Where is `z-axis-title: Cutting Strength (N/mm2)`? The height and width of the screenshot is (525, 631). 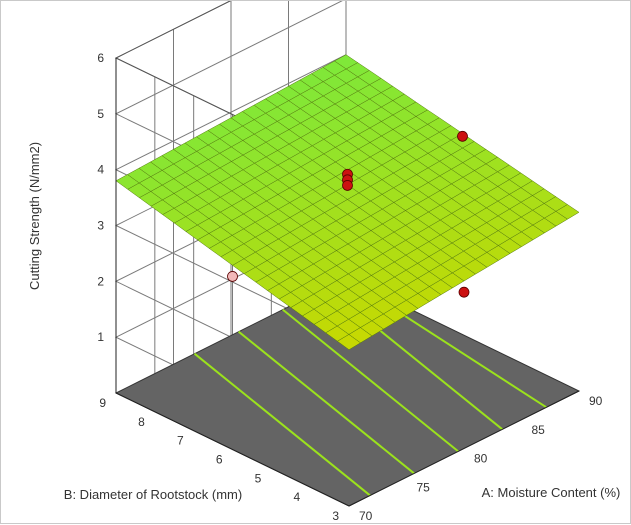
z-axis-title: Cutting Strength (N/mm2) is located at coordinates (34, 216).